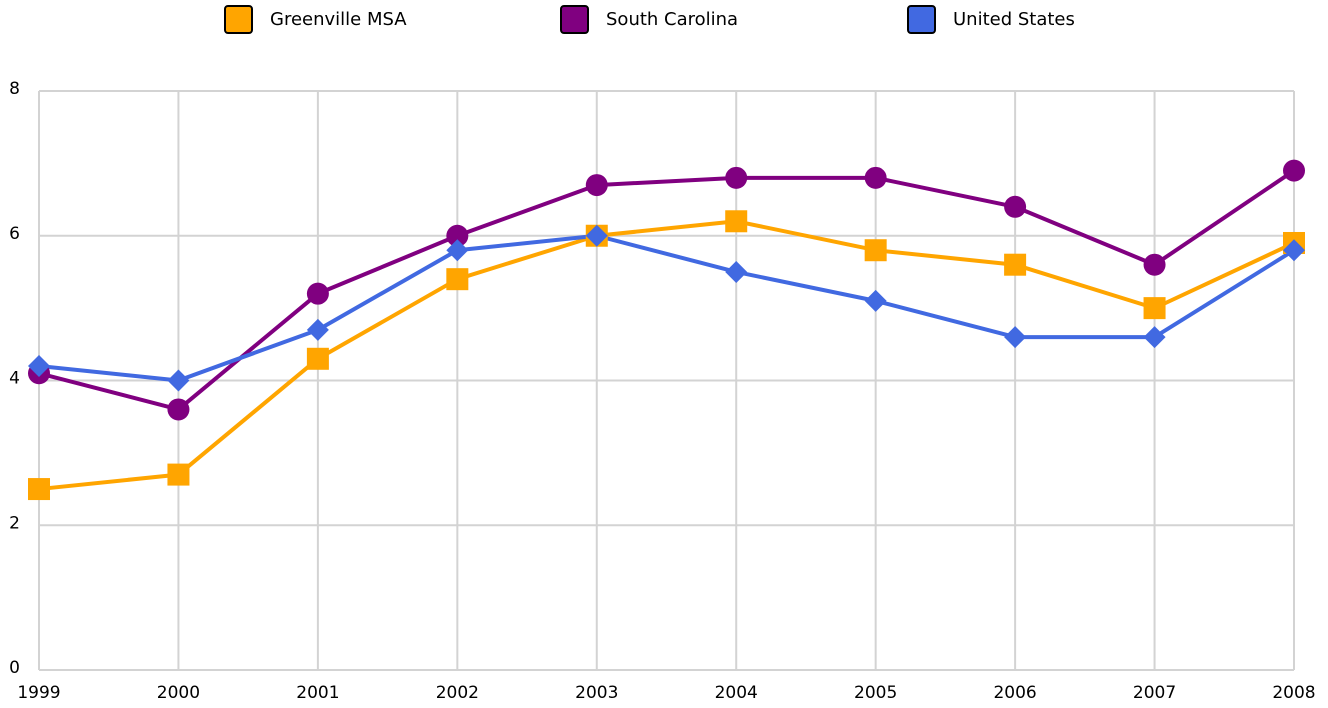 Image resolution: width=1328 pixels, height=708 pixels. Describe the element at coordinates (38, 693) in the screenshot. I see `x-tick-label: 1999` at that location.